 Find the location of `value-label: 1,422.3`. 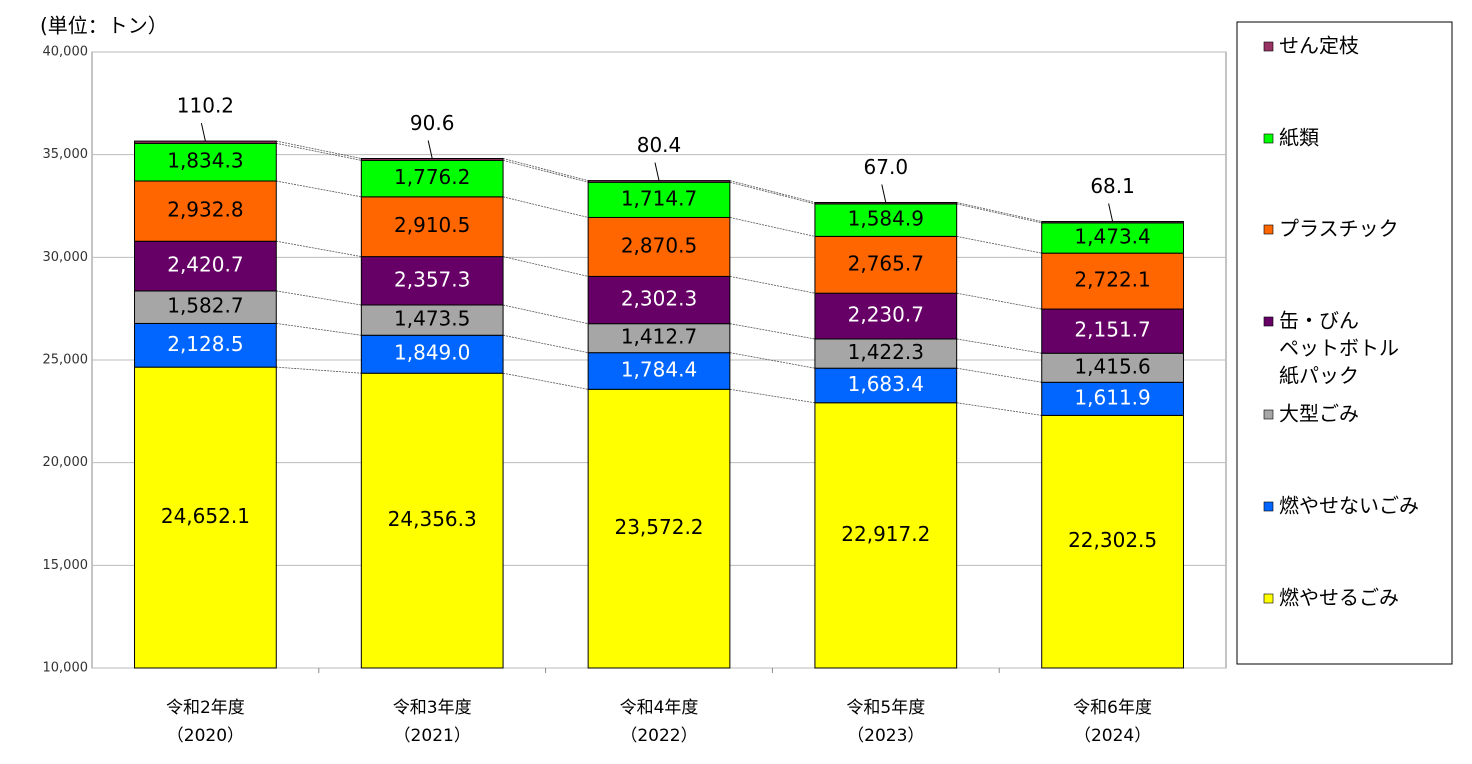

value-label: 1,422.3 is located at coordinates (886, 352).